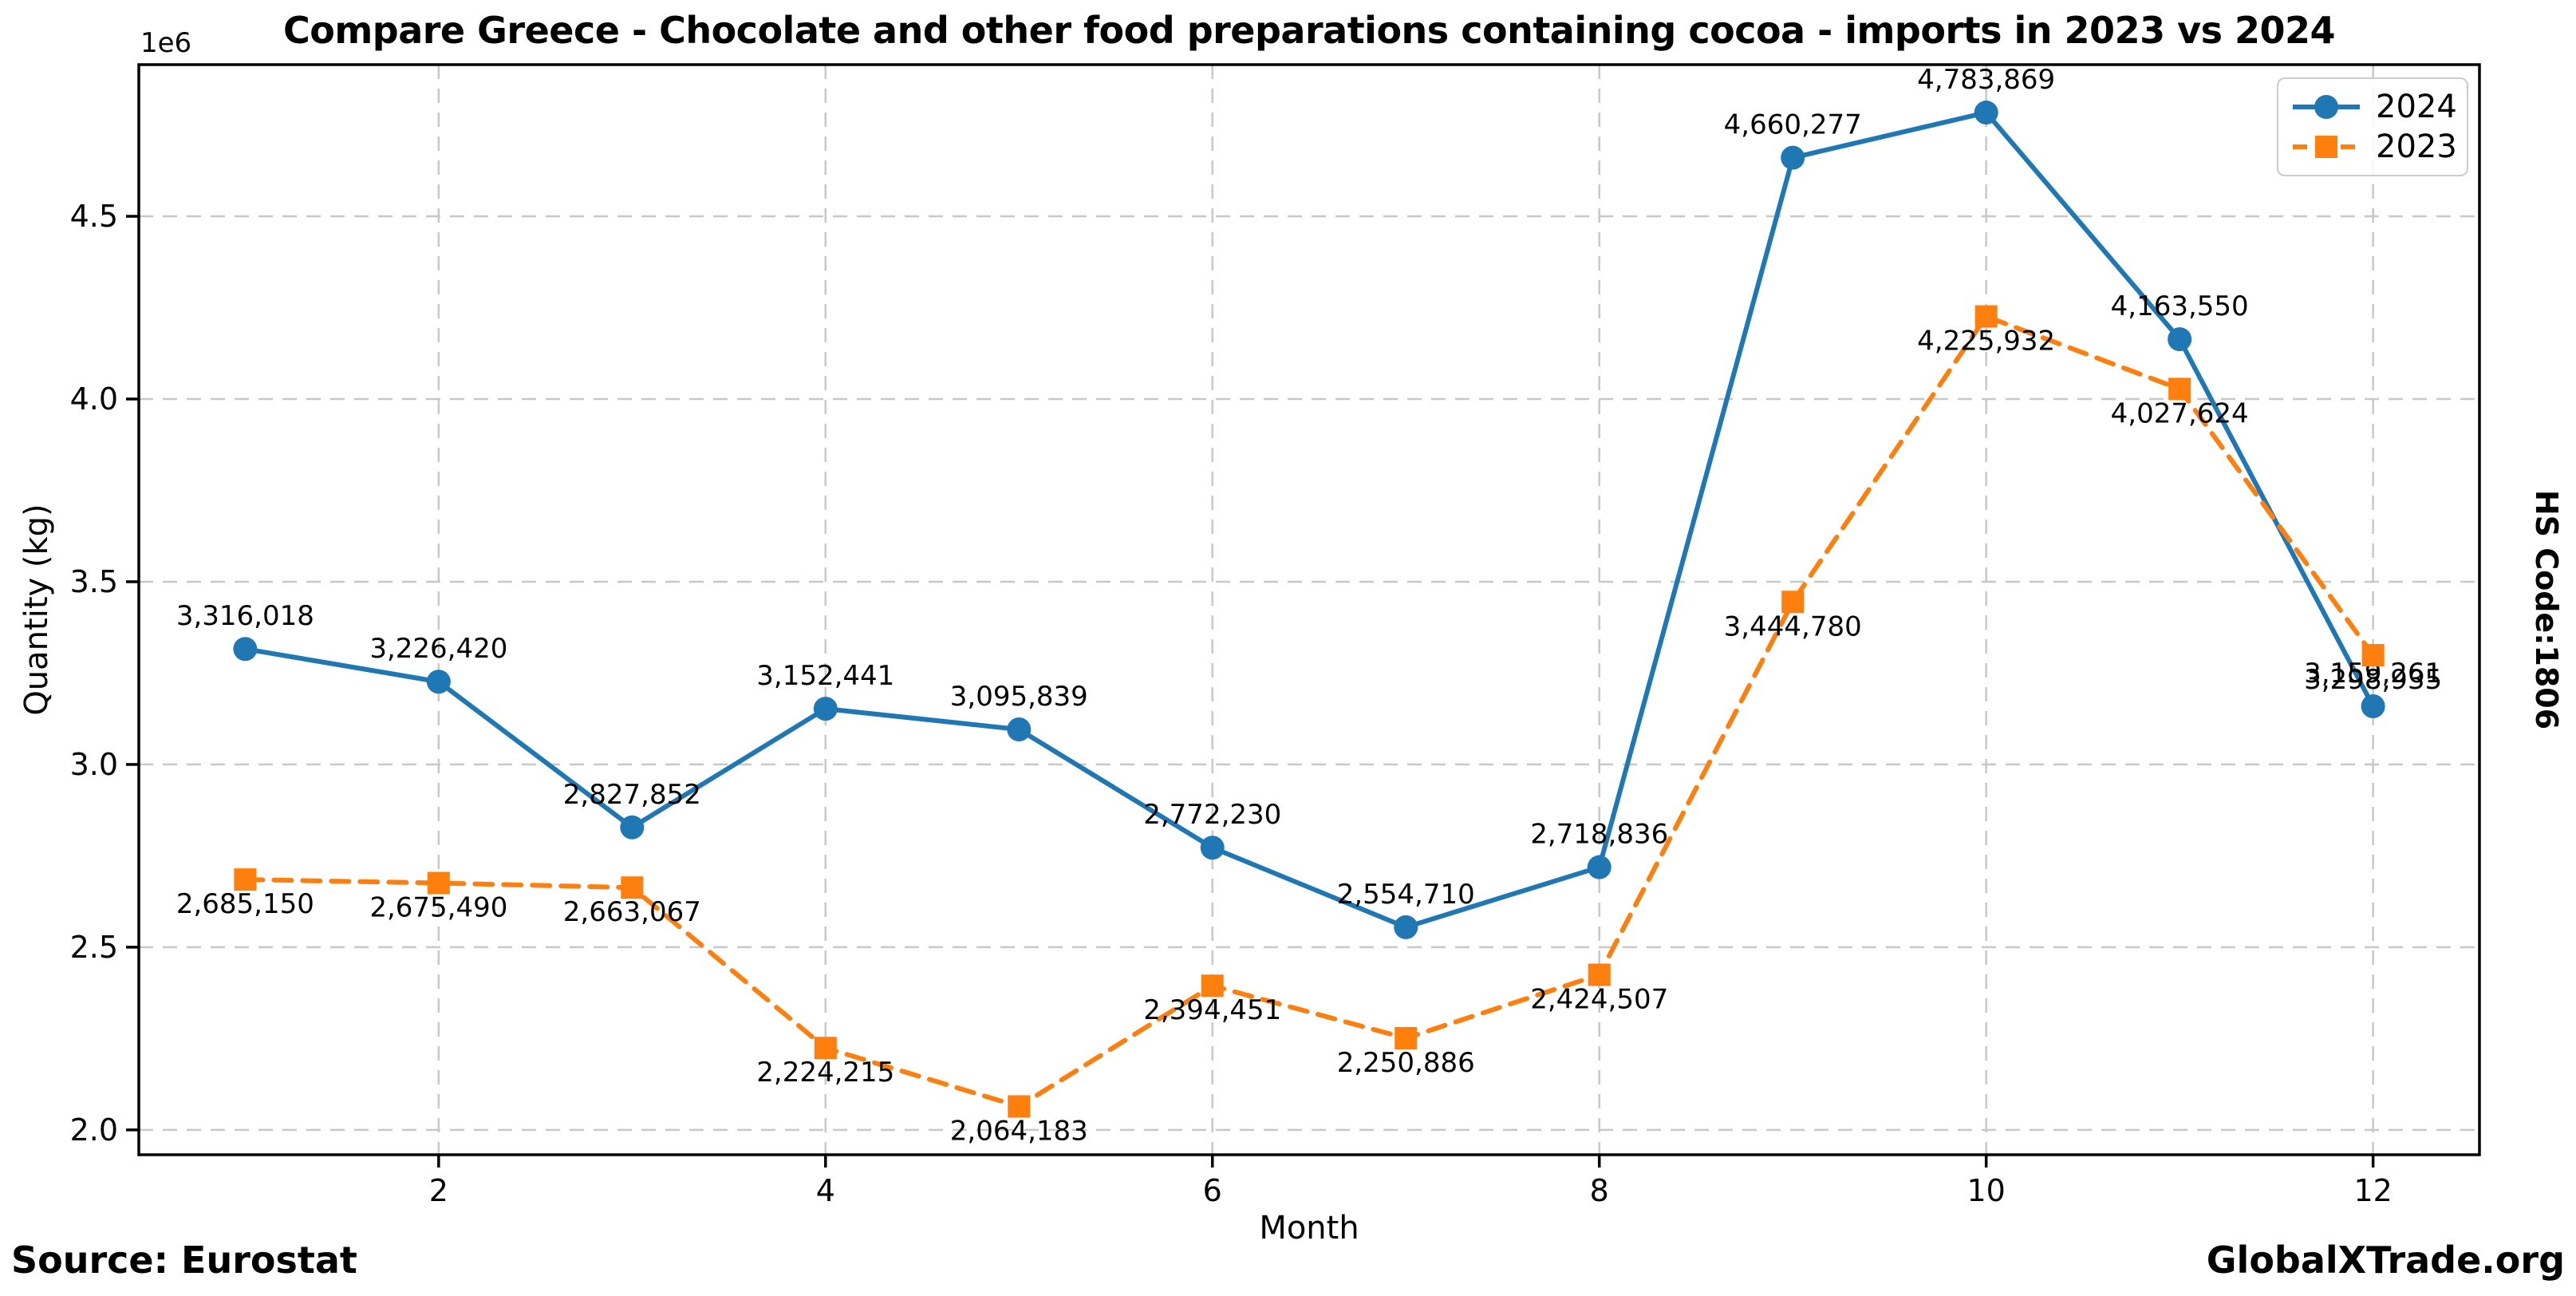  I want to click on marker-2024-m11, so click(2180, 340).